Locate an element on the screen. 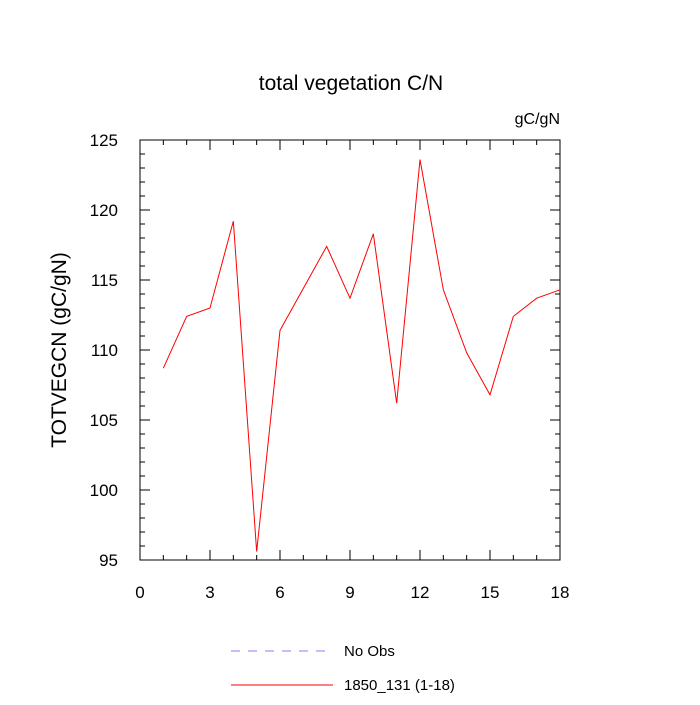 Image resolution: width=700 pixels, height=705 pixels. y-tick-label: 100 is located at coordinates (104, 490).